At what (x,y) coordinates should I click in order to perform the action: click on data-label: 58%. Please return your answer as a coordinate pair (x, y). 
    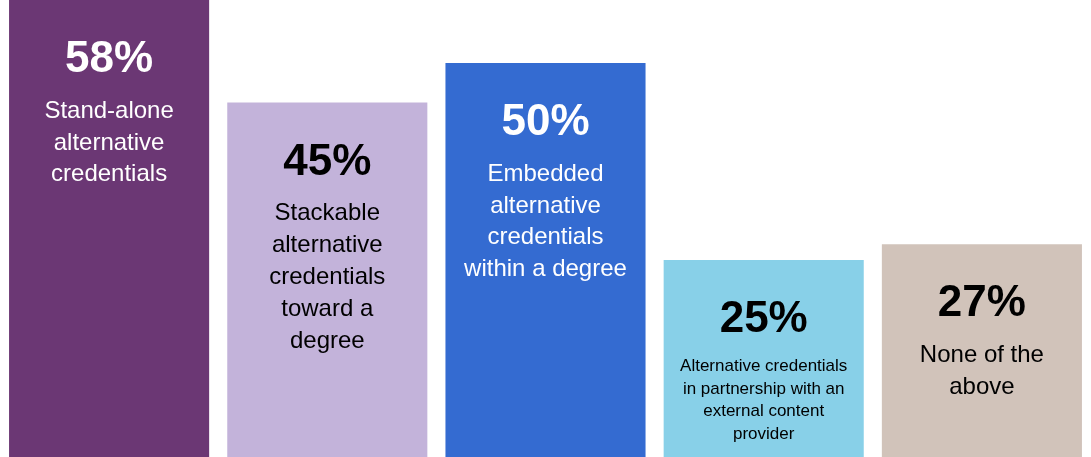
    Looking at the image, I should click on (109, 57).